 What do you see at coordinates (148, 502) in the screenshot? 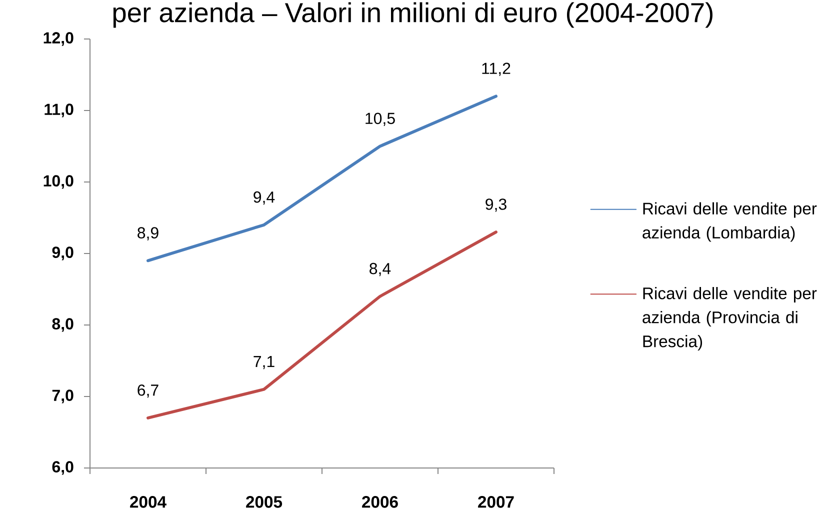
I see `x-tick-label: 2004` at bounding box center [148, 502].